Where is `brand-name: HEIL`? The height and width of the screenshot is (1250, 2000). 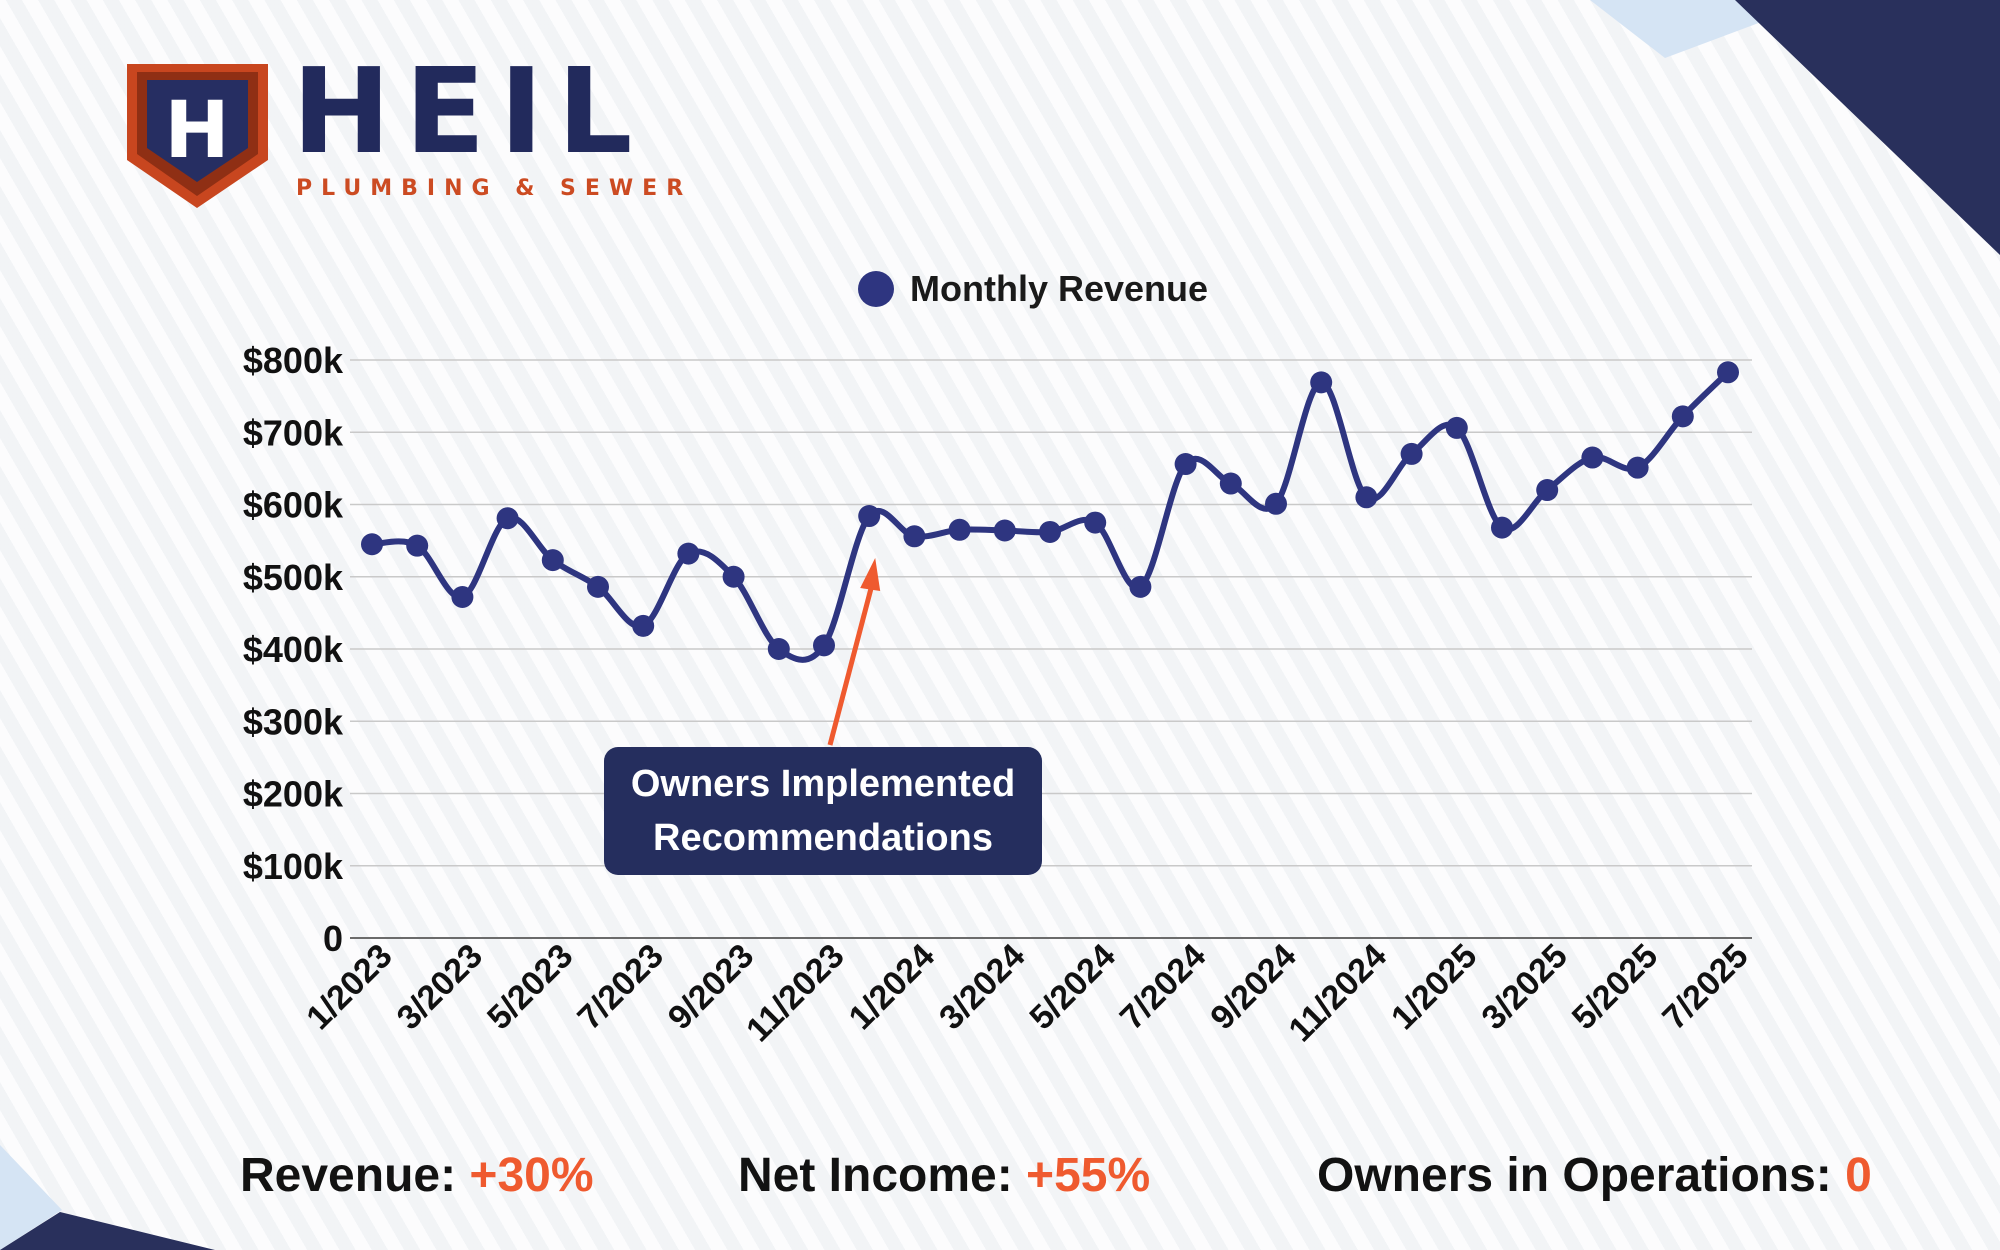
brand-name: HEIL is located at coordinates (469, 111).